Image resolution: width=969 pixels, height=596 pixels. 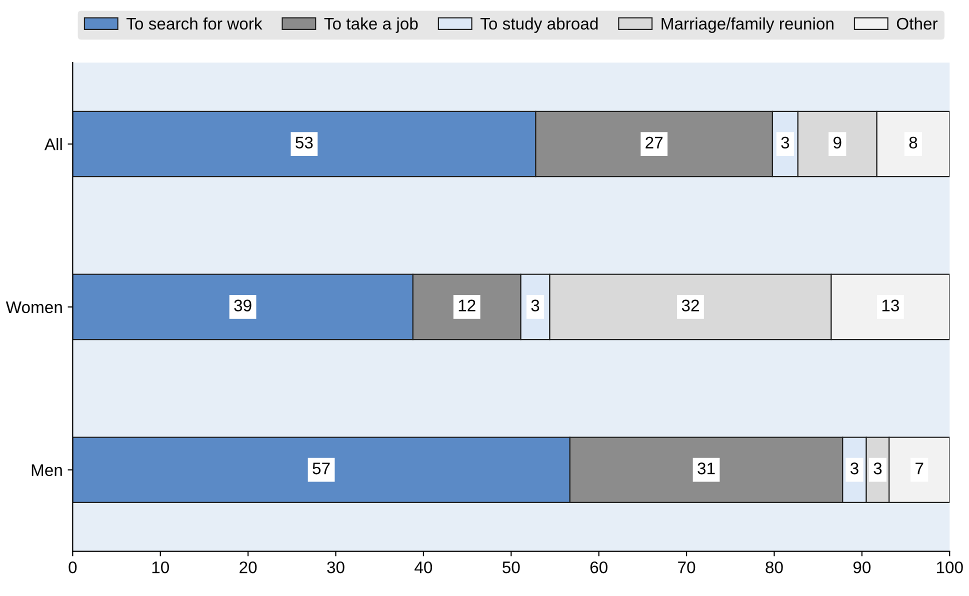 What do you see at coordinates (194, 23) in the screenshot?
I see `legend-label: To search for work` at bounding box center [194, 23].